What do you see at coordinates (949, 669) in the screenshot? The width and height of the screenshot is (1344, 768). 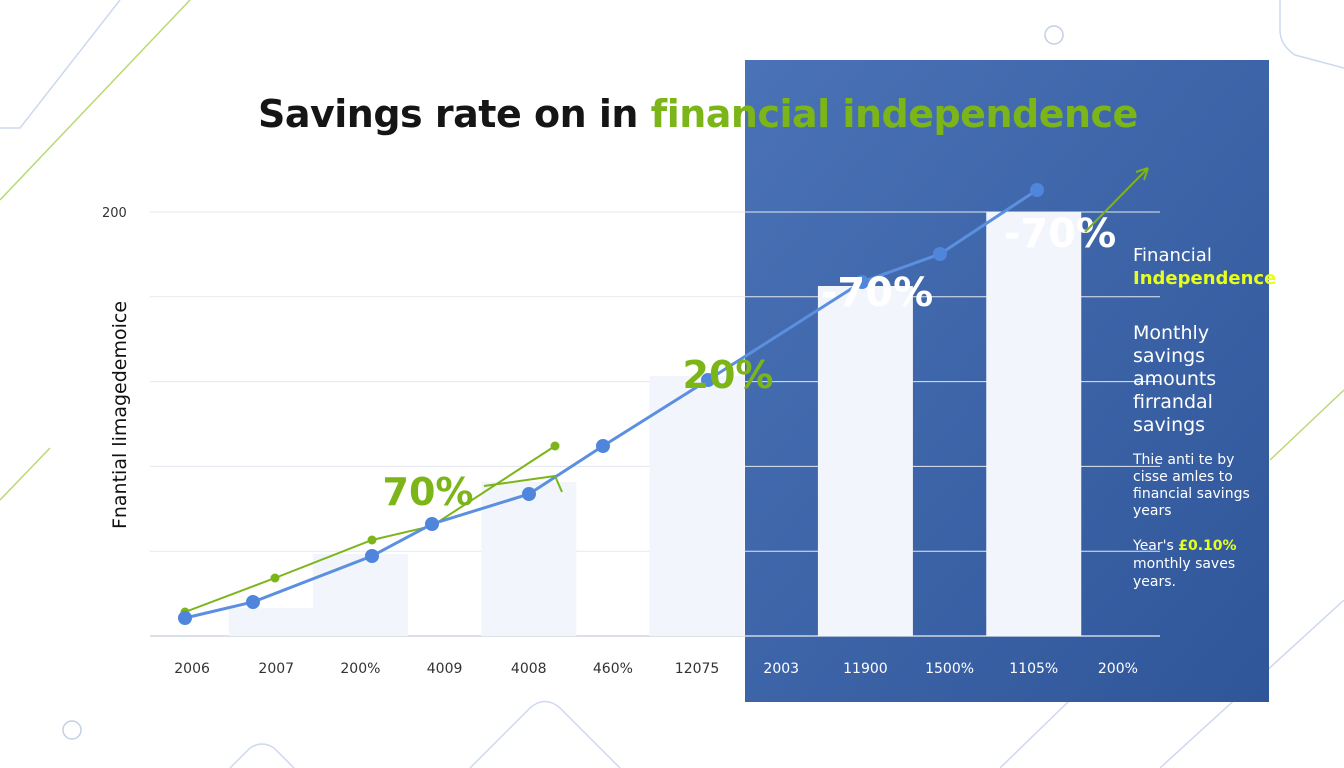 I see `x-tick-label: 1500%` at bounding box center [949, 669].